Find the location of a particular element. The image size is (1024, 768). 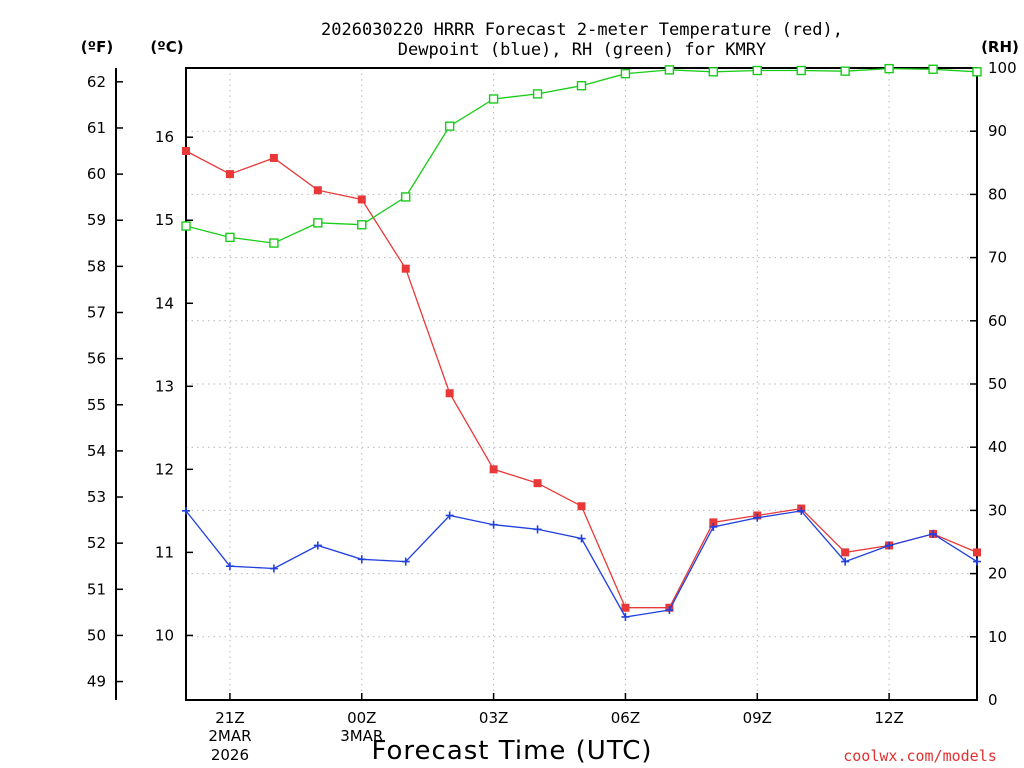

x-tick-label-06Z: 06Z is located at coordinates (625, 718).